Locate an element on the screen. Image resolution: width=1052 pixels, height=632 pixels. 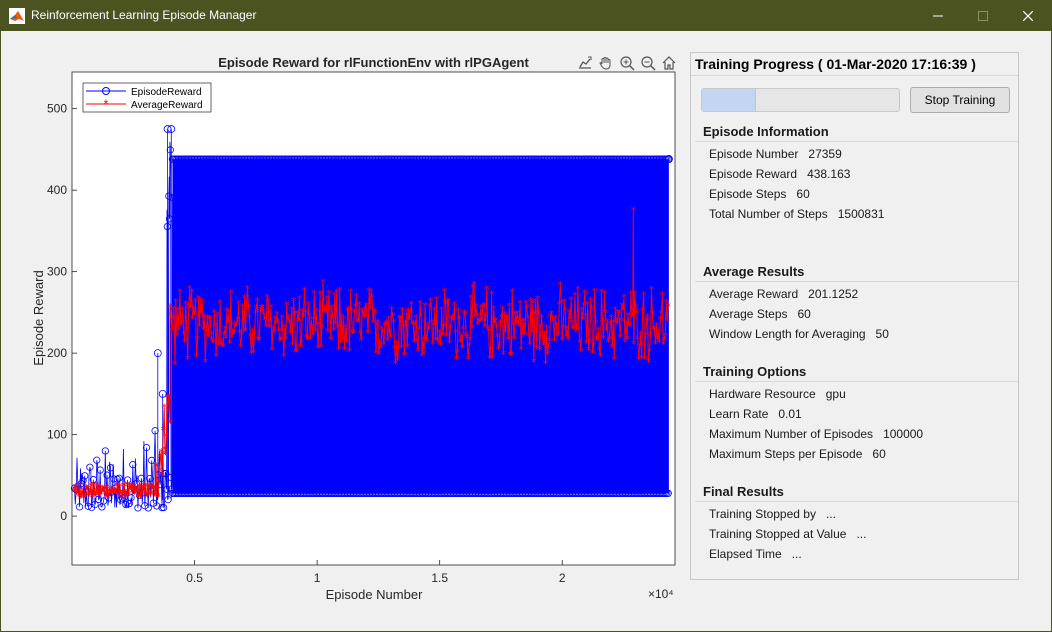
home-icon is located at coordinates (669, 63).